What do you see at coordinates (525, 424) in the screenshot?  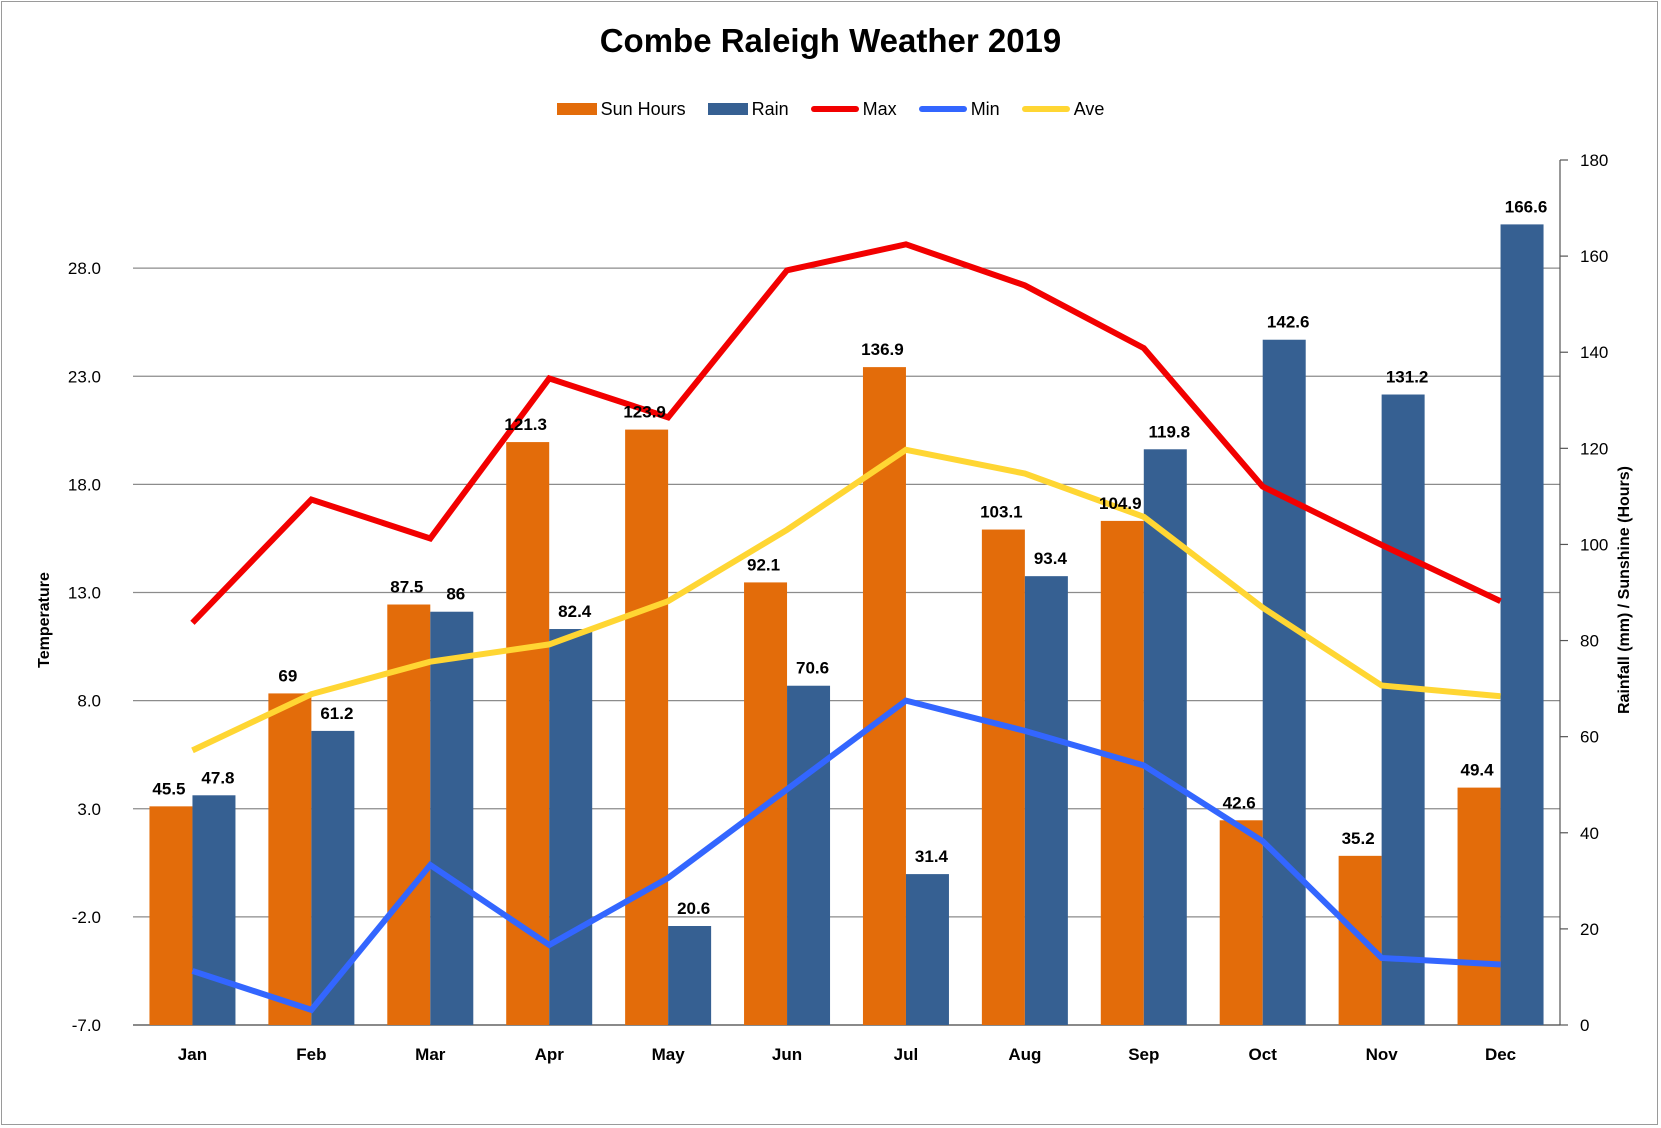 I see `data-label-sun-hours: 121.3` at bounding box center [525, 424].